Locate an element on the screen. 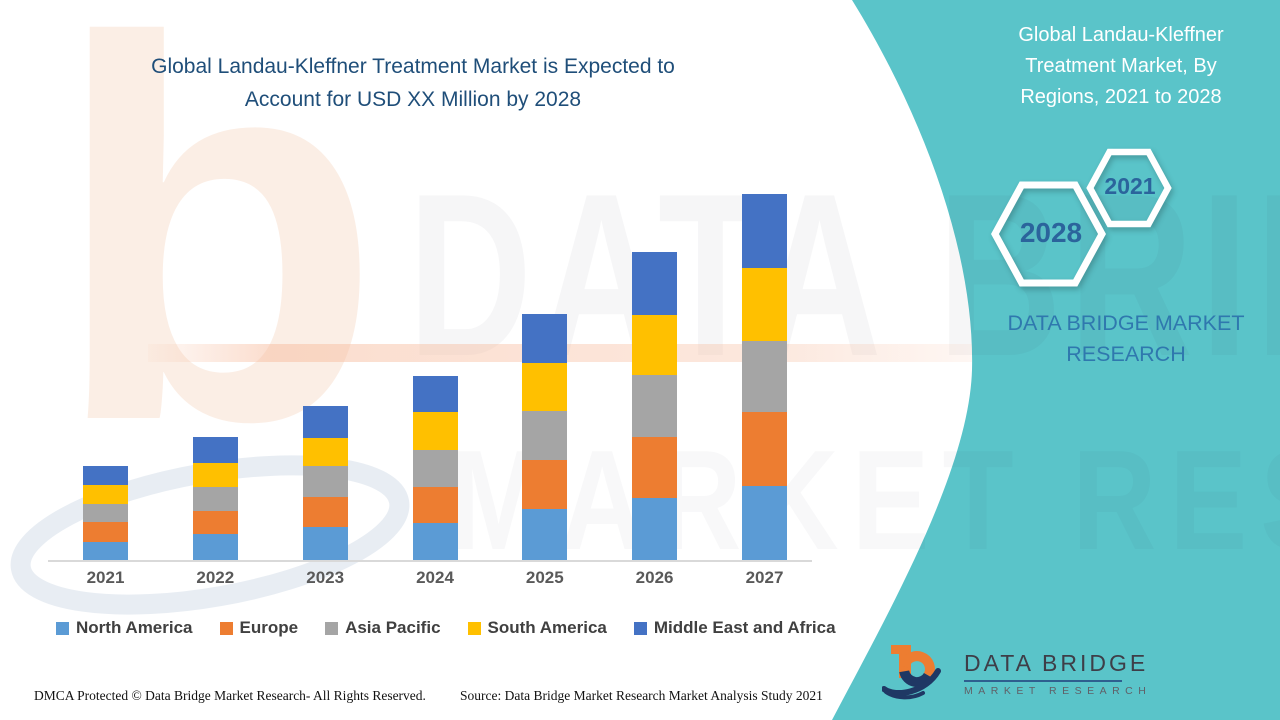 Image resolution: width=1280 pixels, height=720 pixels. legend-label: Europe is located at coordinates (269, 627).